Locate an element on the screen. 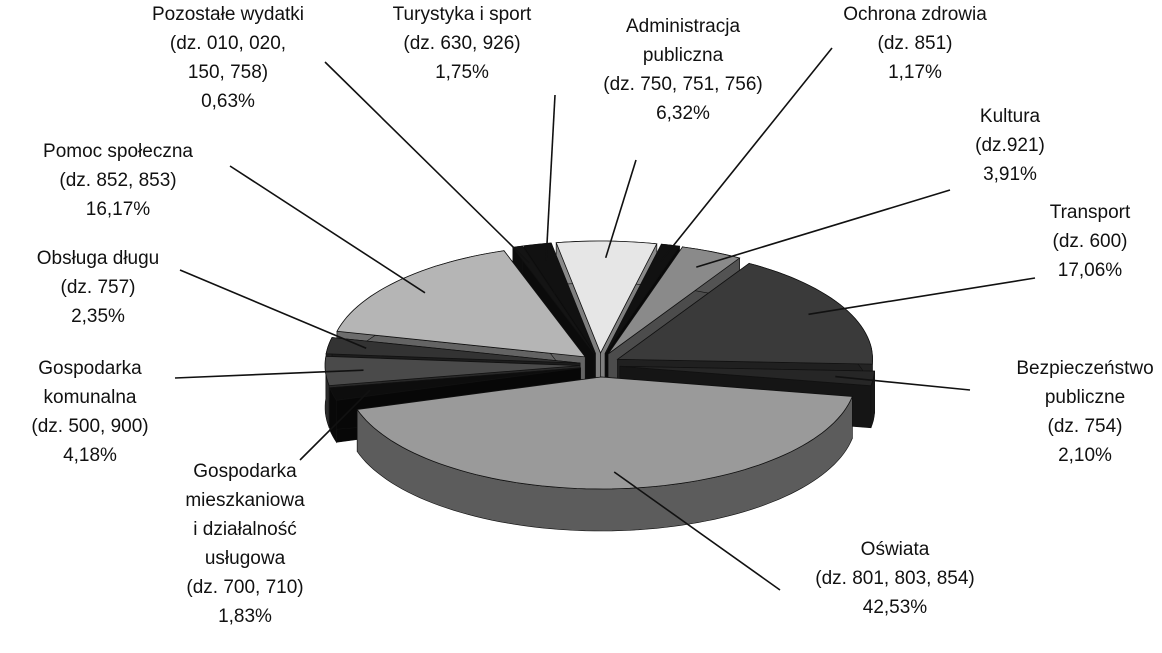  slice-label: Bezpieczeństwo publiczne (dz. 754) is located at coordinates (1084, 397).